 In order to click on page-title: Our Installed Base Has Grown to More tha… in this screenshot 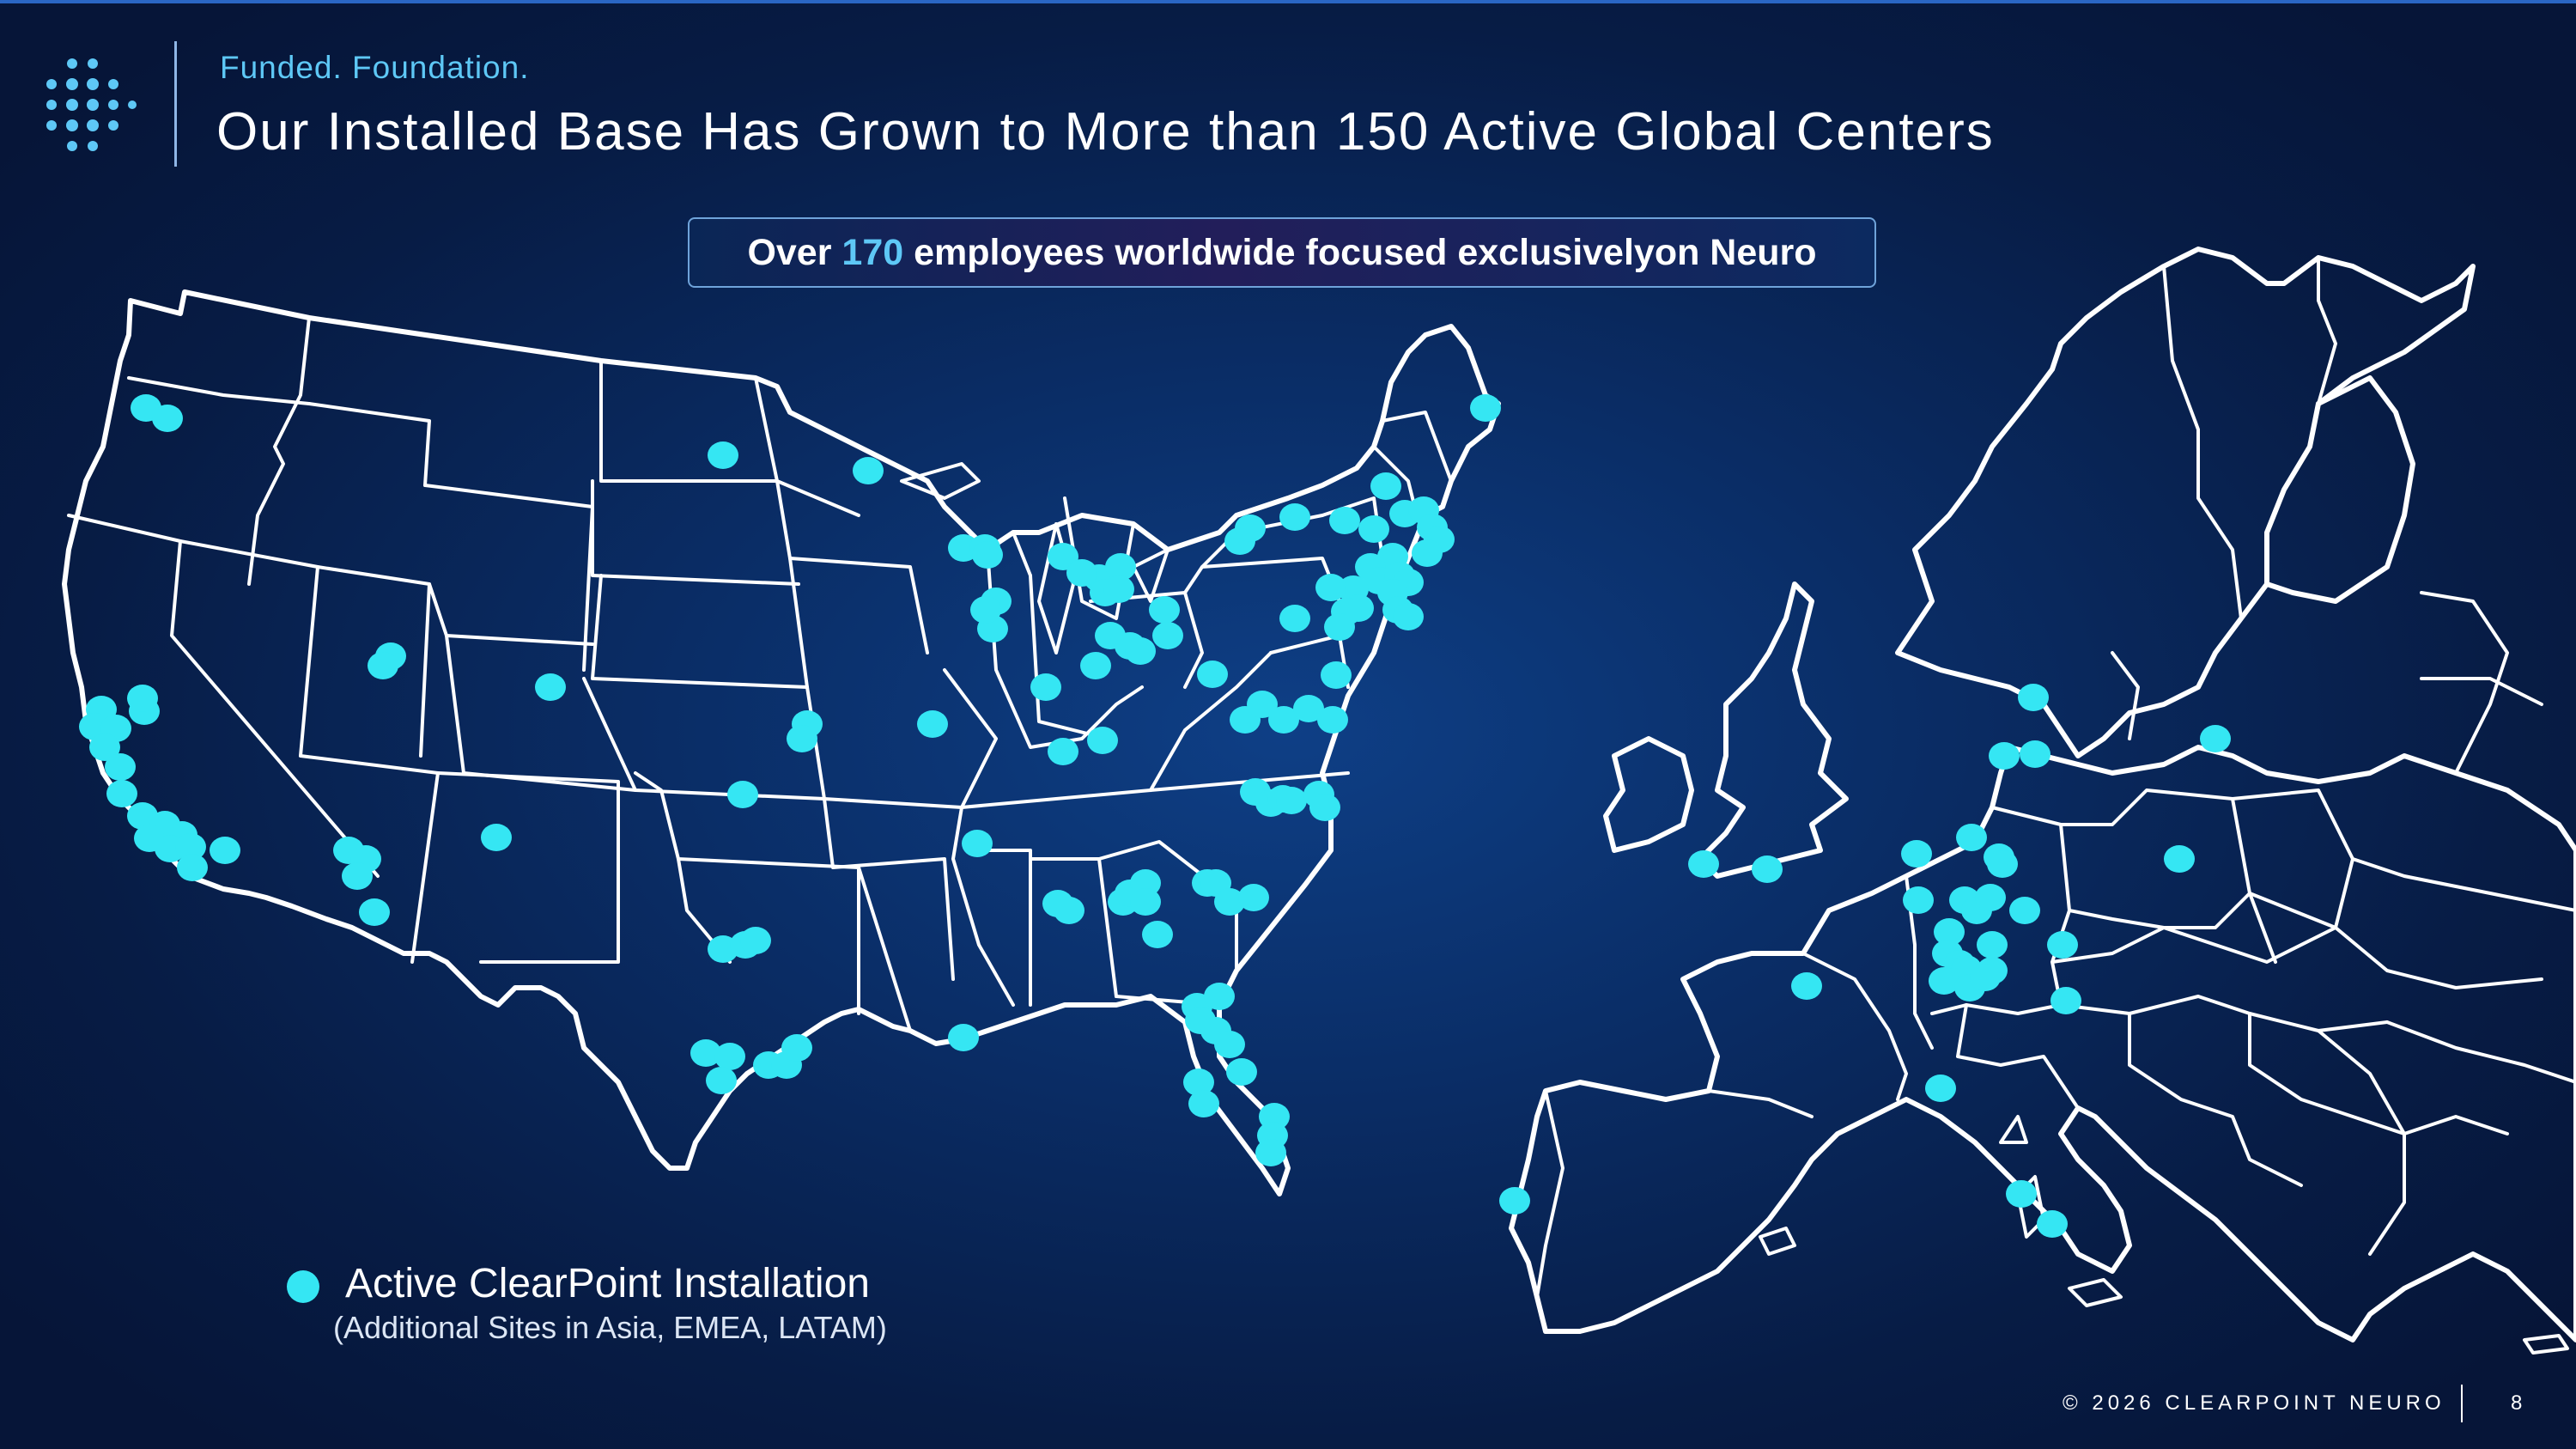, I will do `click(1105, 131)`.